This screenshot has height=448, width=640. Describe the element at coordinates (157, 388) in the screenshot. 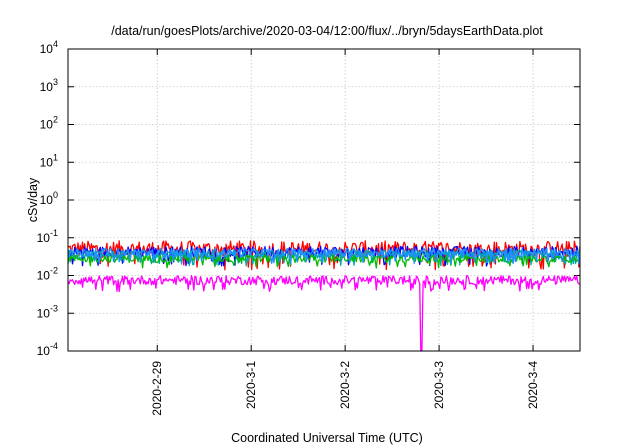

I see `x-tick-label: 2020-2-29` at that location.